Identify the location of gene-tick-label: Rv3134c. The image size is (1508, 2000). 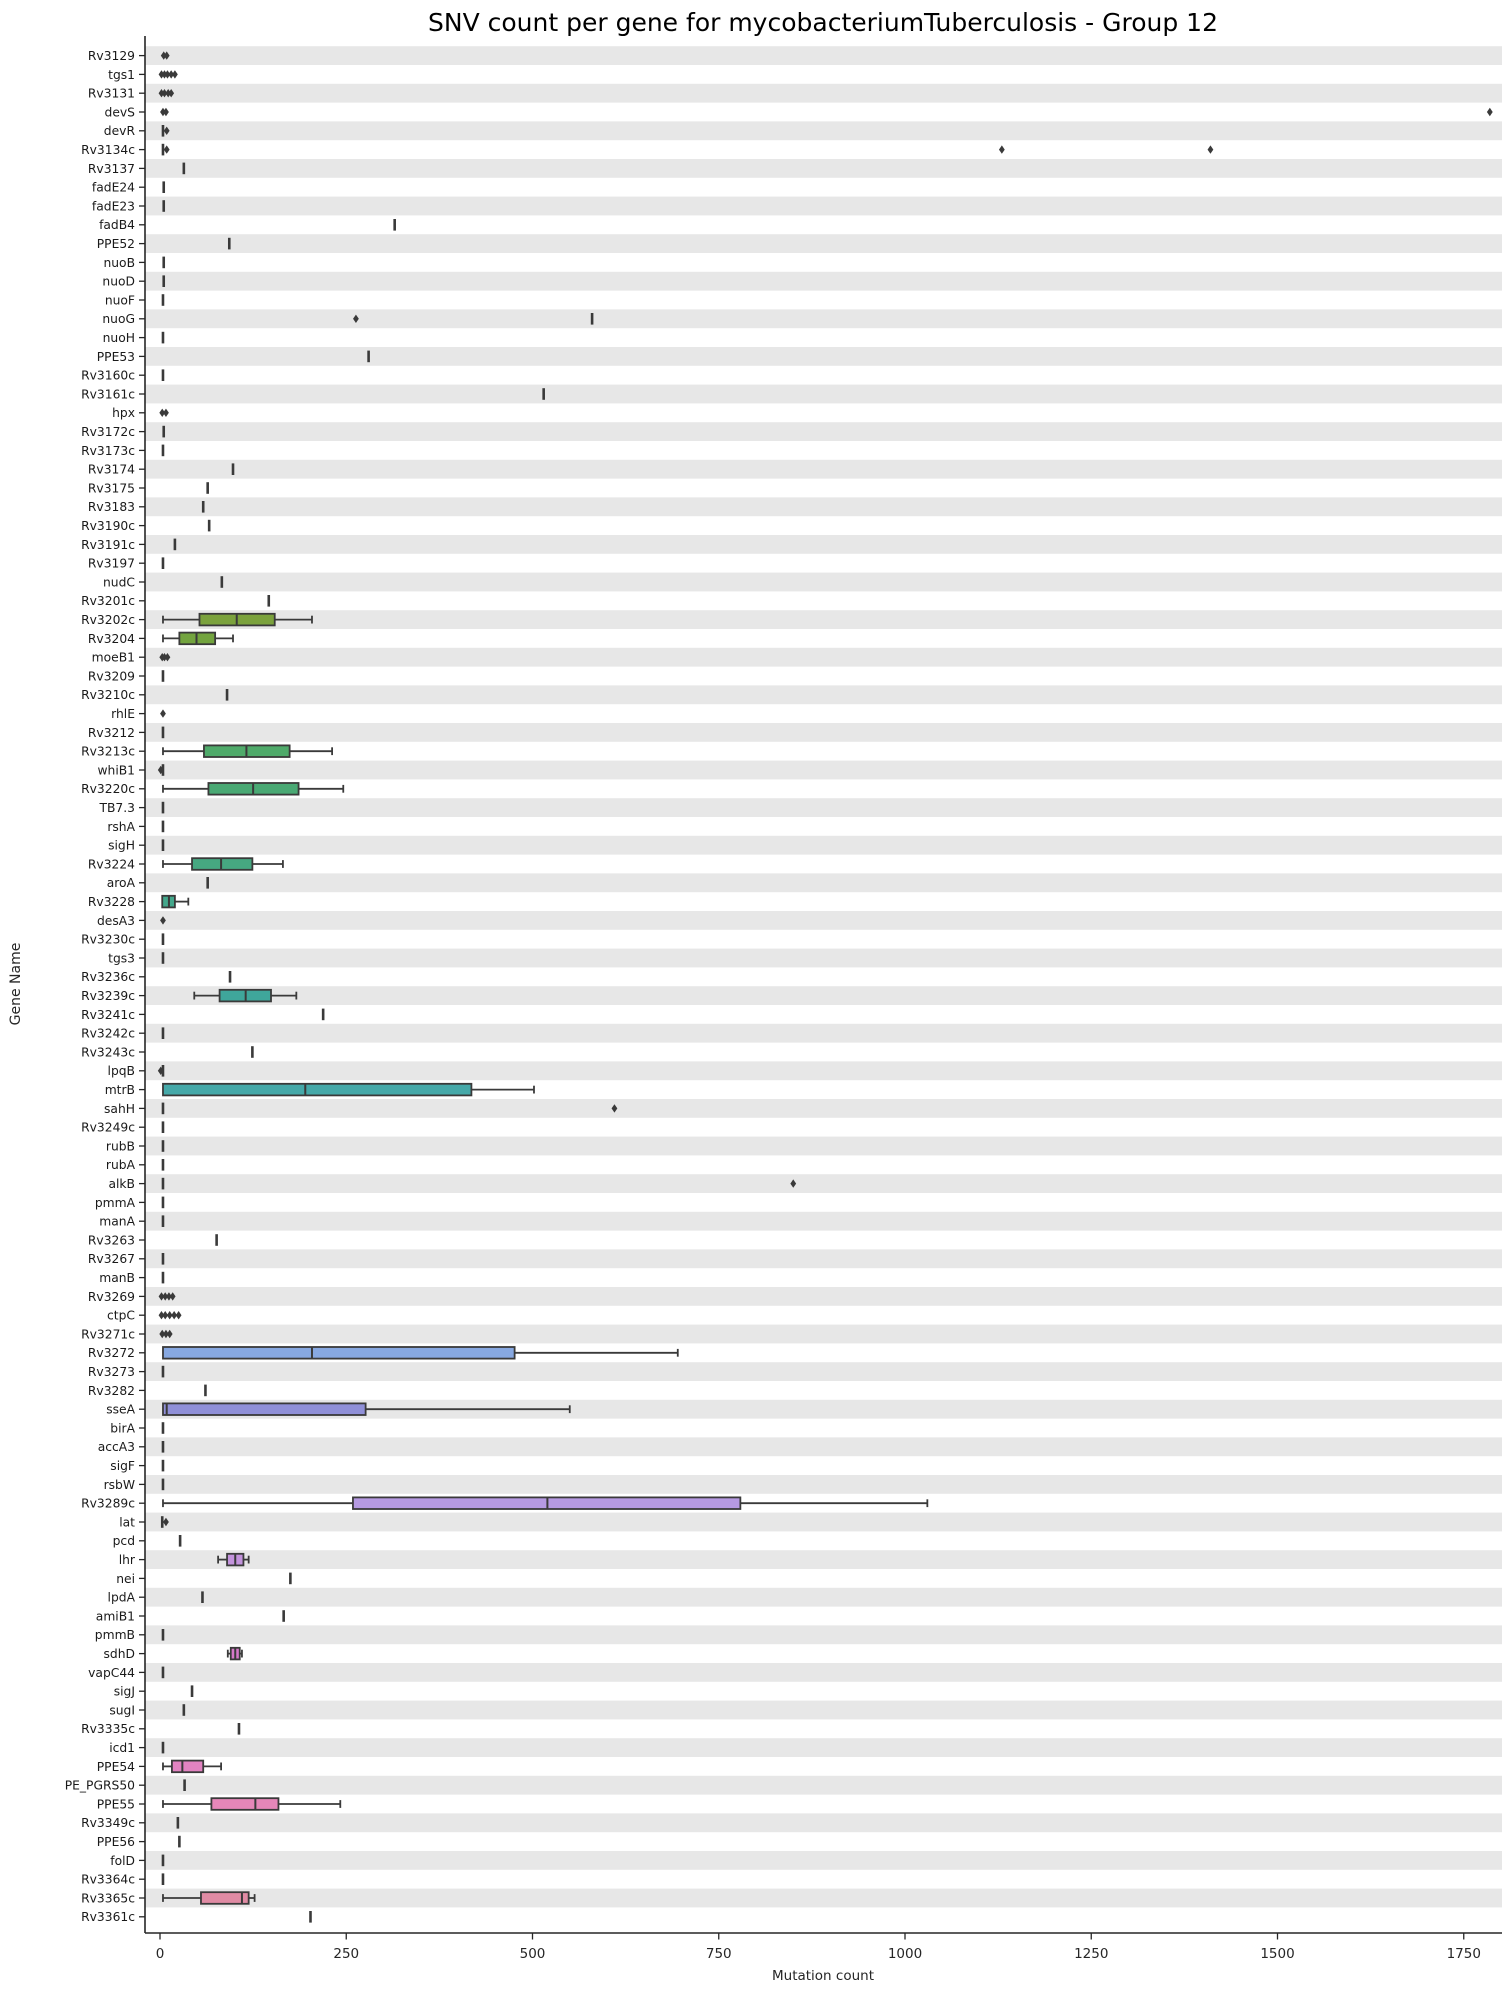
(108, 150).